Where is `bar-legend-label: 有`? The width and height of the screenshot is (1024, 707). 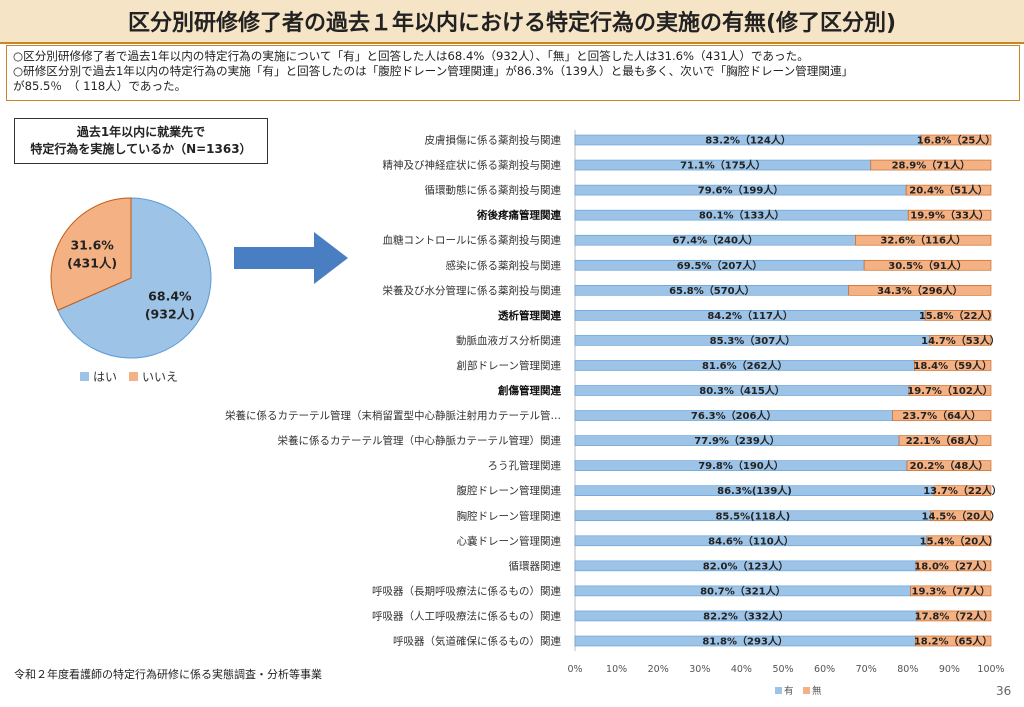
bar-legend-label: 有 is located at coordinates (789, 691).